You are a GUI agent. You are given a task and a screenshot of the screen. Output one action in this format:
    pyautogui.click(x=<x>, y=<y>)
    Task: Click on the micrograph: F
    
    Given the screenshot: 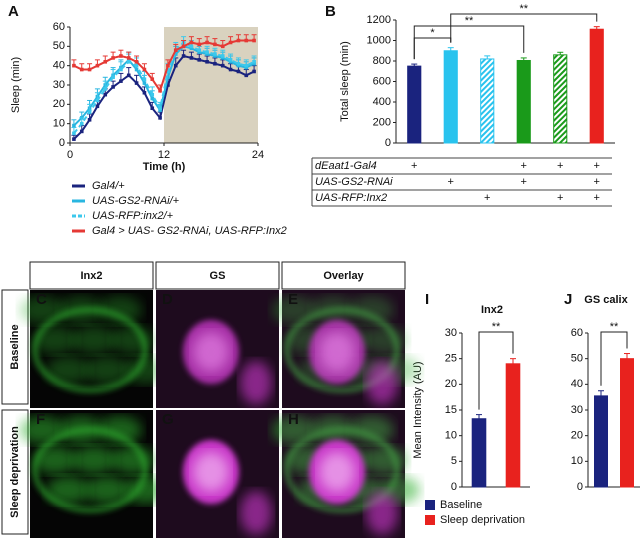 What is the action you would take?
    pyautogui.click(x=94, y=474)
    